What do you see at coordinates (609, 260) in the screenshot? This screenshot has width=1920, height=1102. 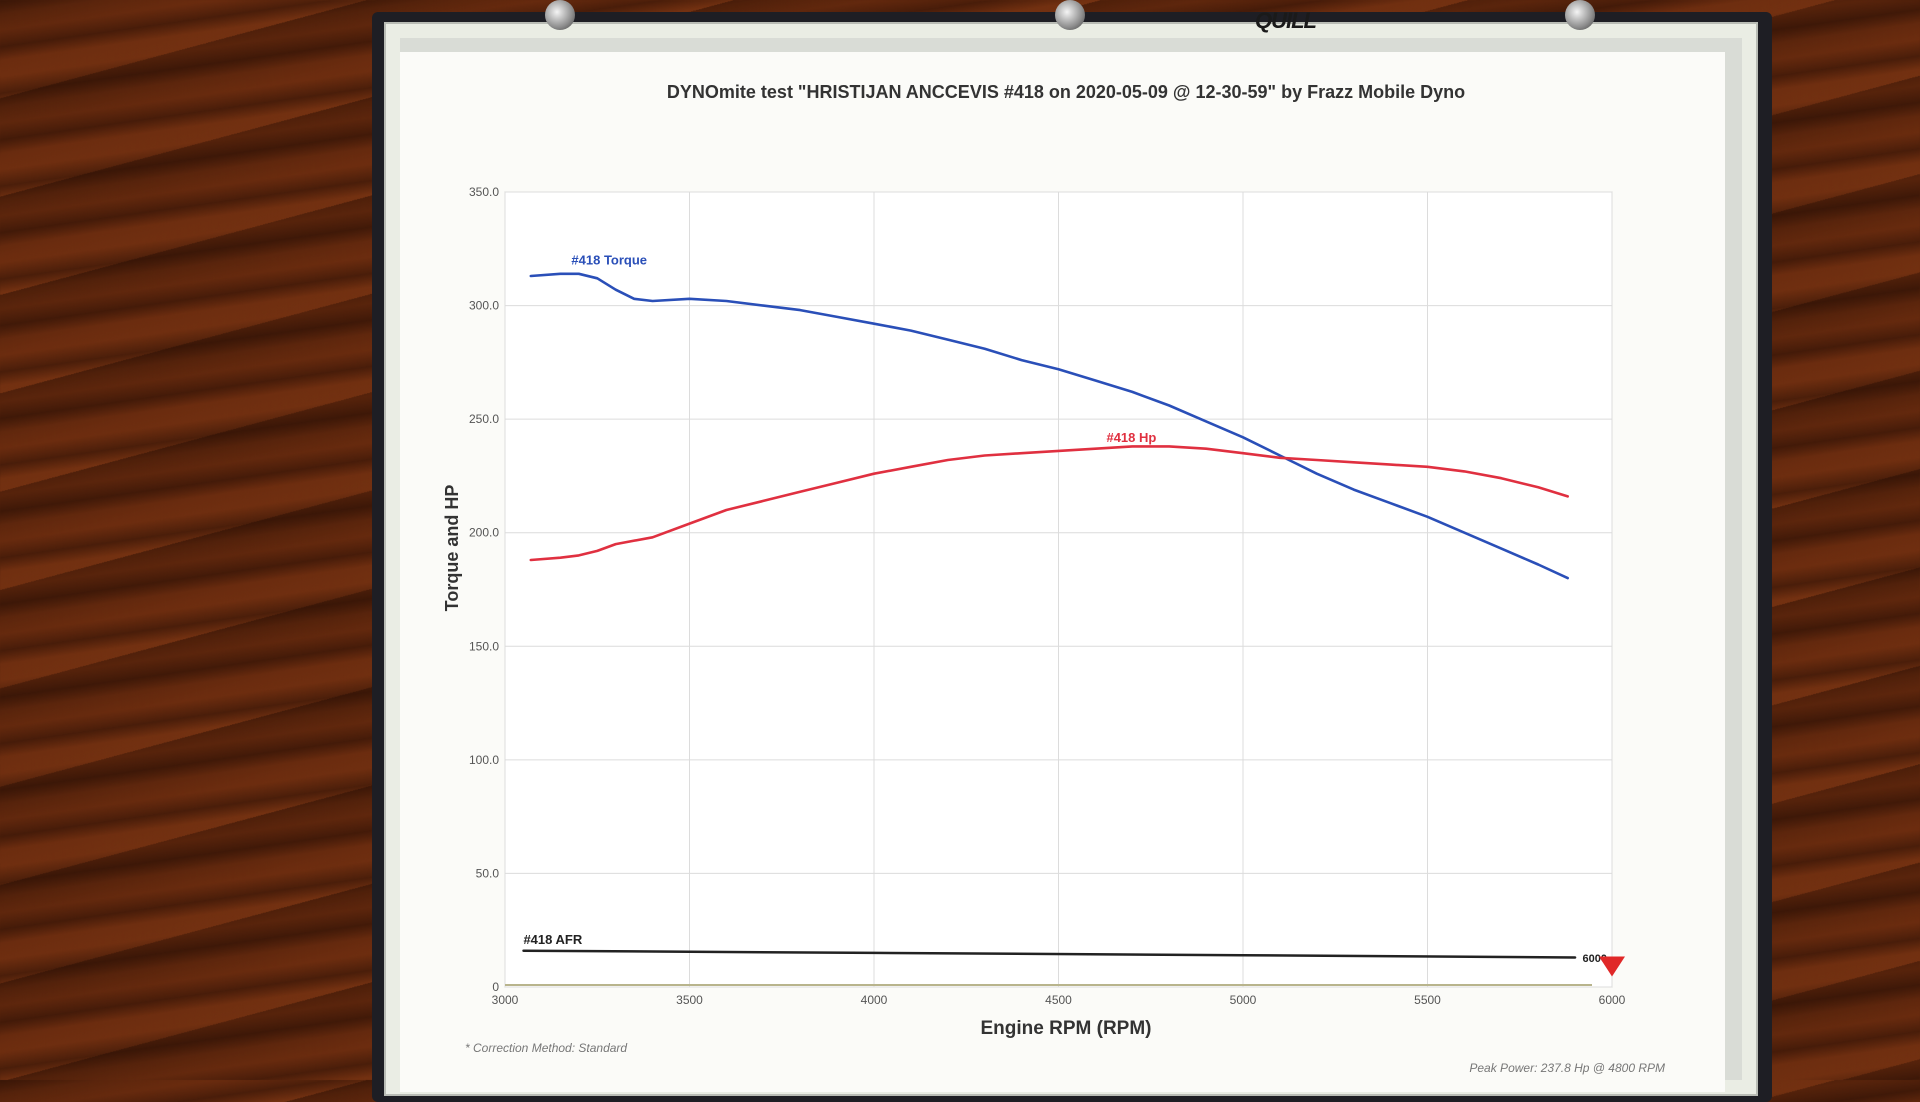 I see `series-label-torque: #418 Torque` at bounding box center [609, 260].